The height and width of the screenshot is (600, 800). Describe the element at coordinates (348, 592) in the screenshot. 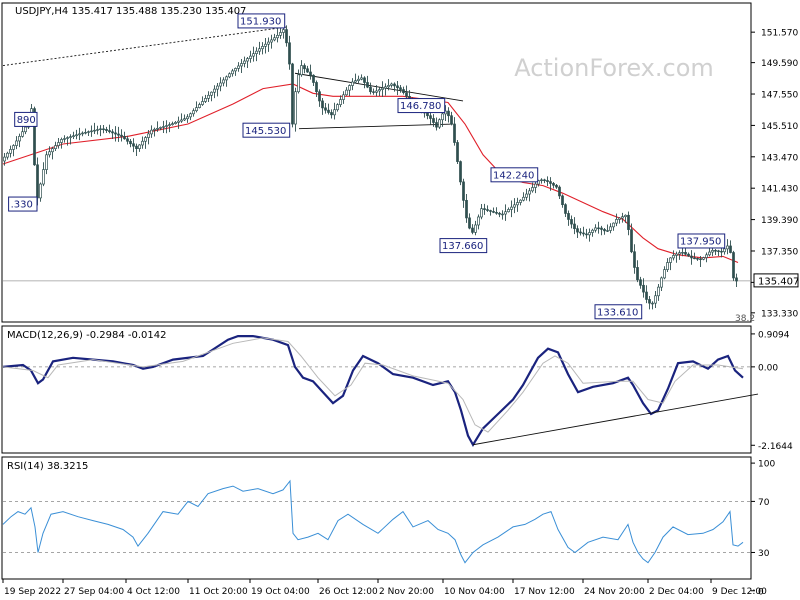

I see `time-axis-label: 26 Oct 12:00` at that location.